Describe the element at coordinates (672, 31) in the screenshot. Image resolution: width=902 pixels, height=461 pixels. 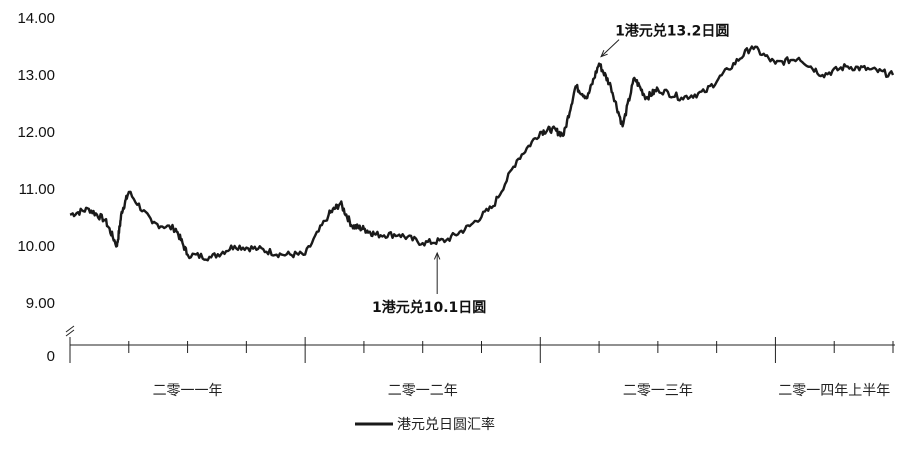
I see `annotation-label: 1港元兑13.2日圆` at that location.